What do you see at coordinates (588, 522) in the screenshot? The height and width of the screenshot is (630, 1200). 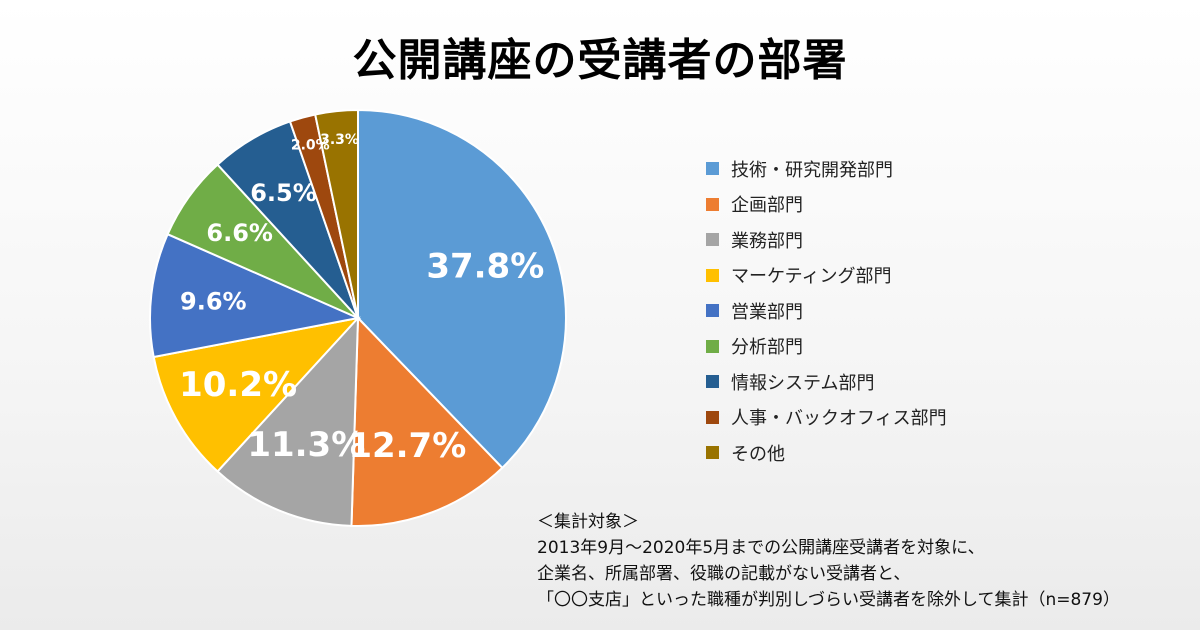 I see `note-heading: ＜集計対象＞` at bounding box center [588, 522].